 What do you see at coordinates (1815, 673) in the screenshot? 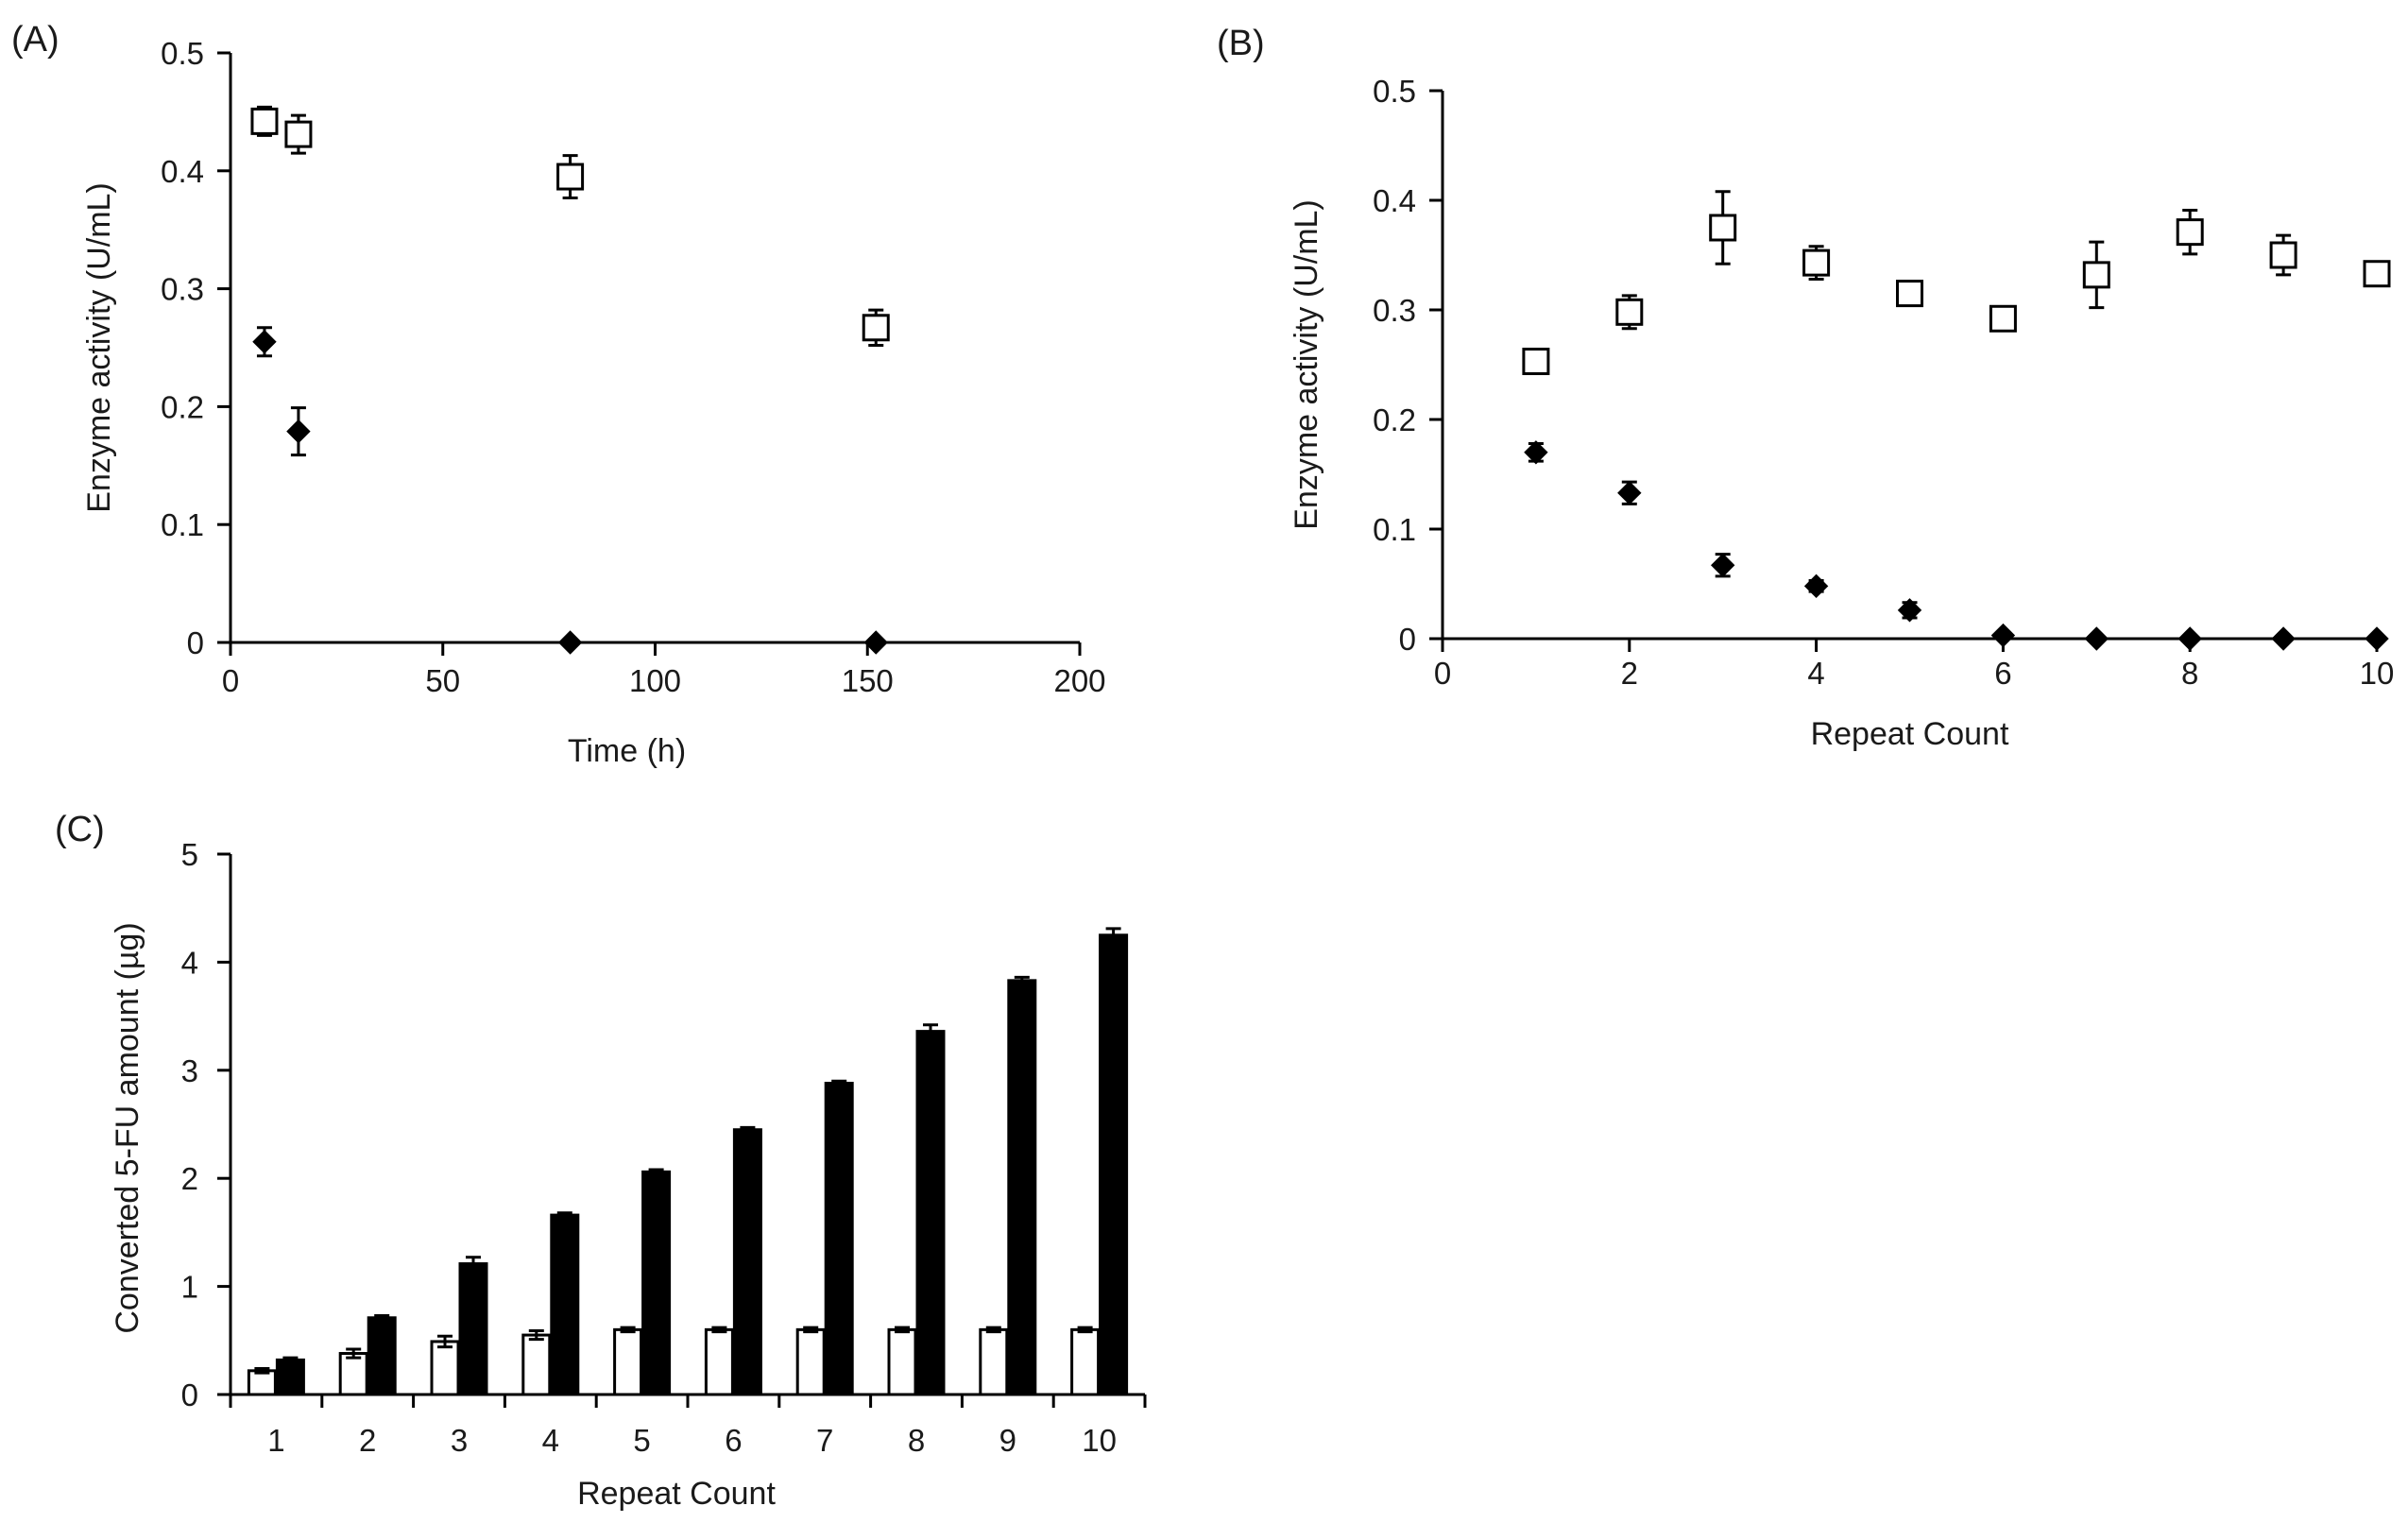
I see `x-tick-label-b: 4` at bounding box center [1815, 673].